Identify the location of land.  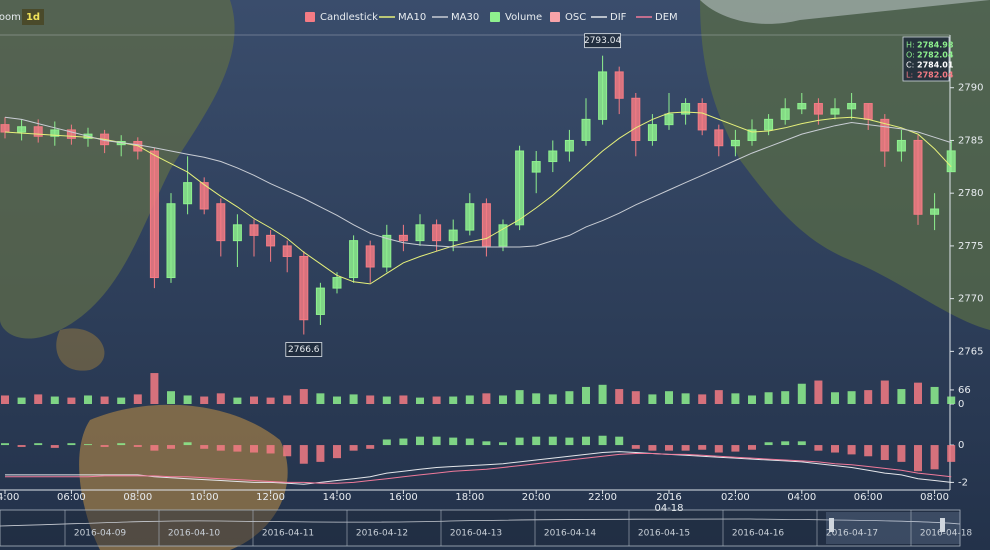
(80, 349).